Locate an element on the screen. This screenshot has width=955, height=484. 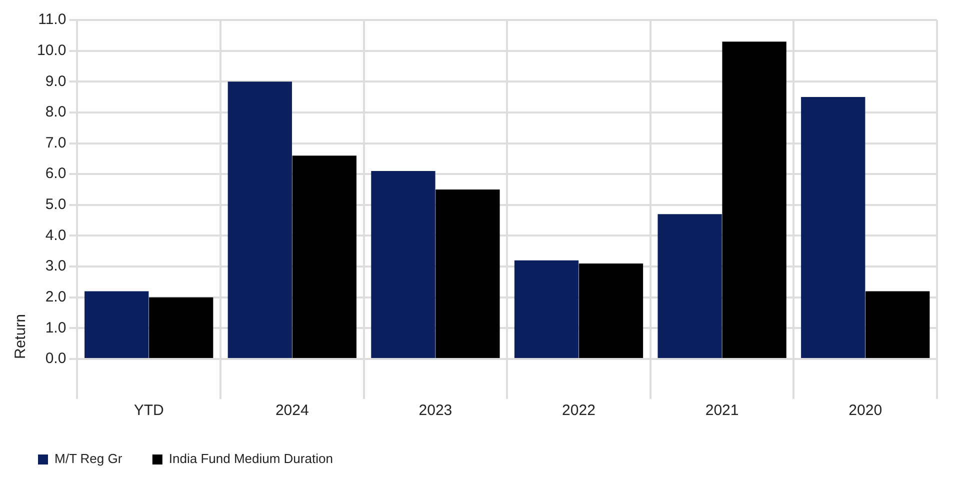
y-tick-label: 2.0 is located at coordinates (55, 297).